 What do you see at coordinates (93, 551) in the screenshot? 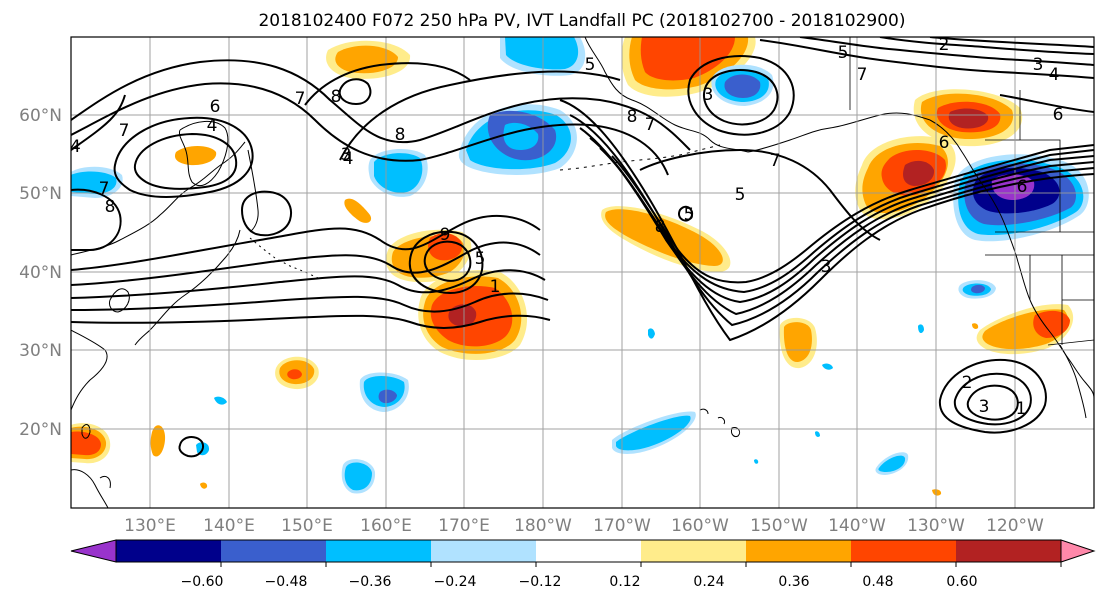
I see `colorbar-extend-low` at bounding box center [93, 551].